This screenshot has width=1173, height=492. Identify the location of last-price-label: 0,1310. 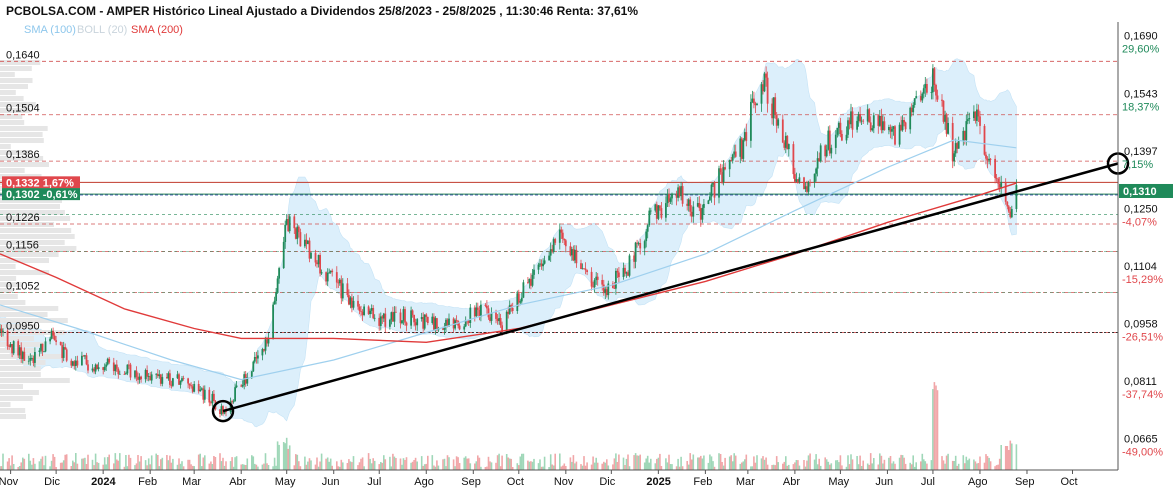
(1140, 192).